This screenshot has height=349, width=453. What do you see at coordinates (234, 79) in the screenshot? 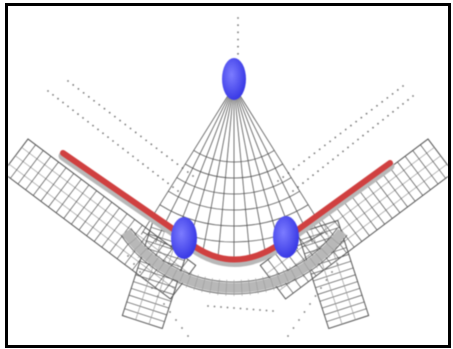
I see `top-roller` at bounding box center [234, 79].